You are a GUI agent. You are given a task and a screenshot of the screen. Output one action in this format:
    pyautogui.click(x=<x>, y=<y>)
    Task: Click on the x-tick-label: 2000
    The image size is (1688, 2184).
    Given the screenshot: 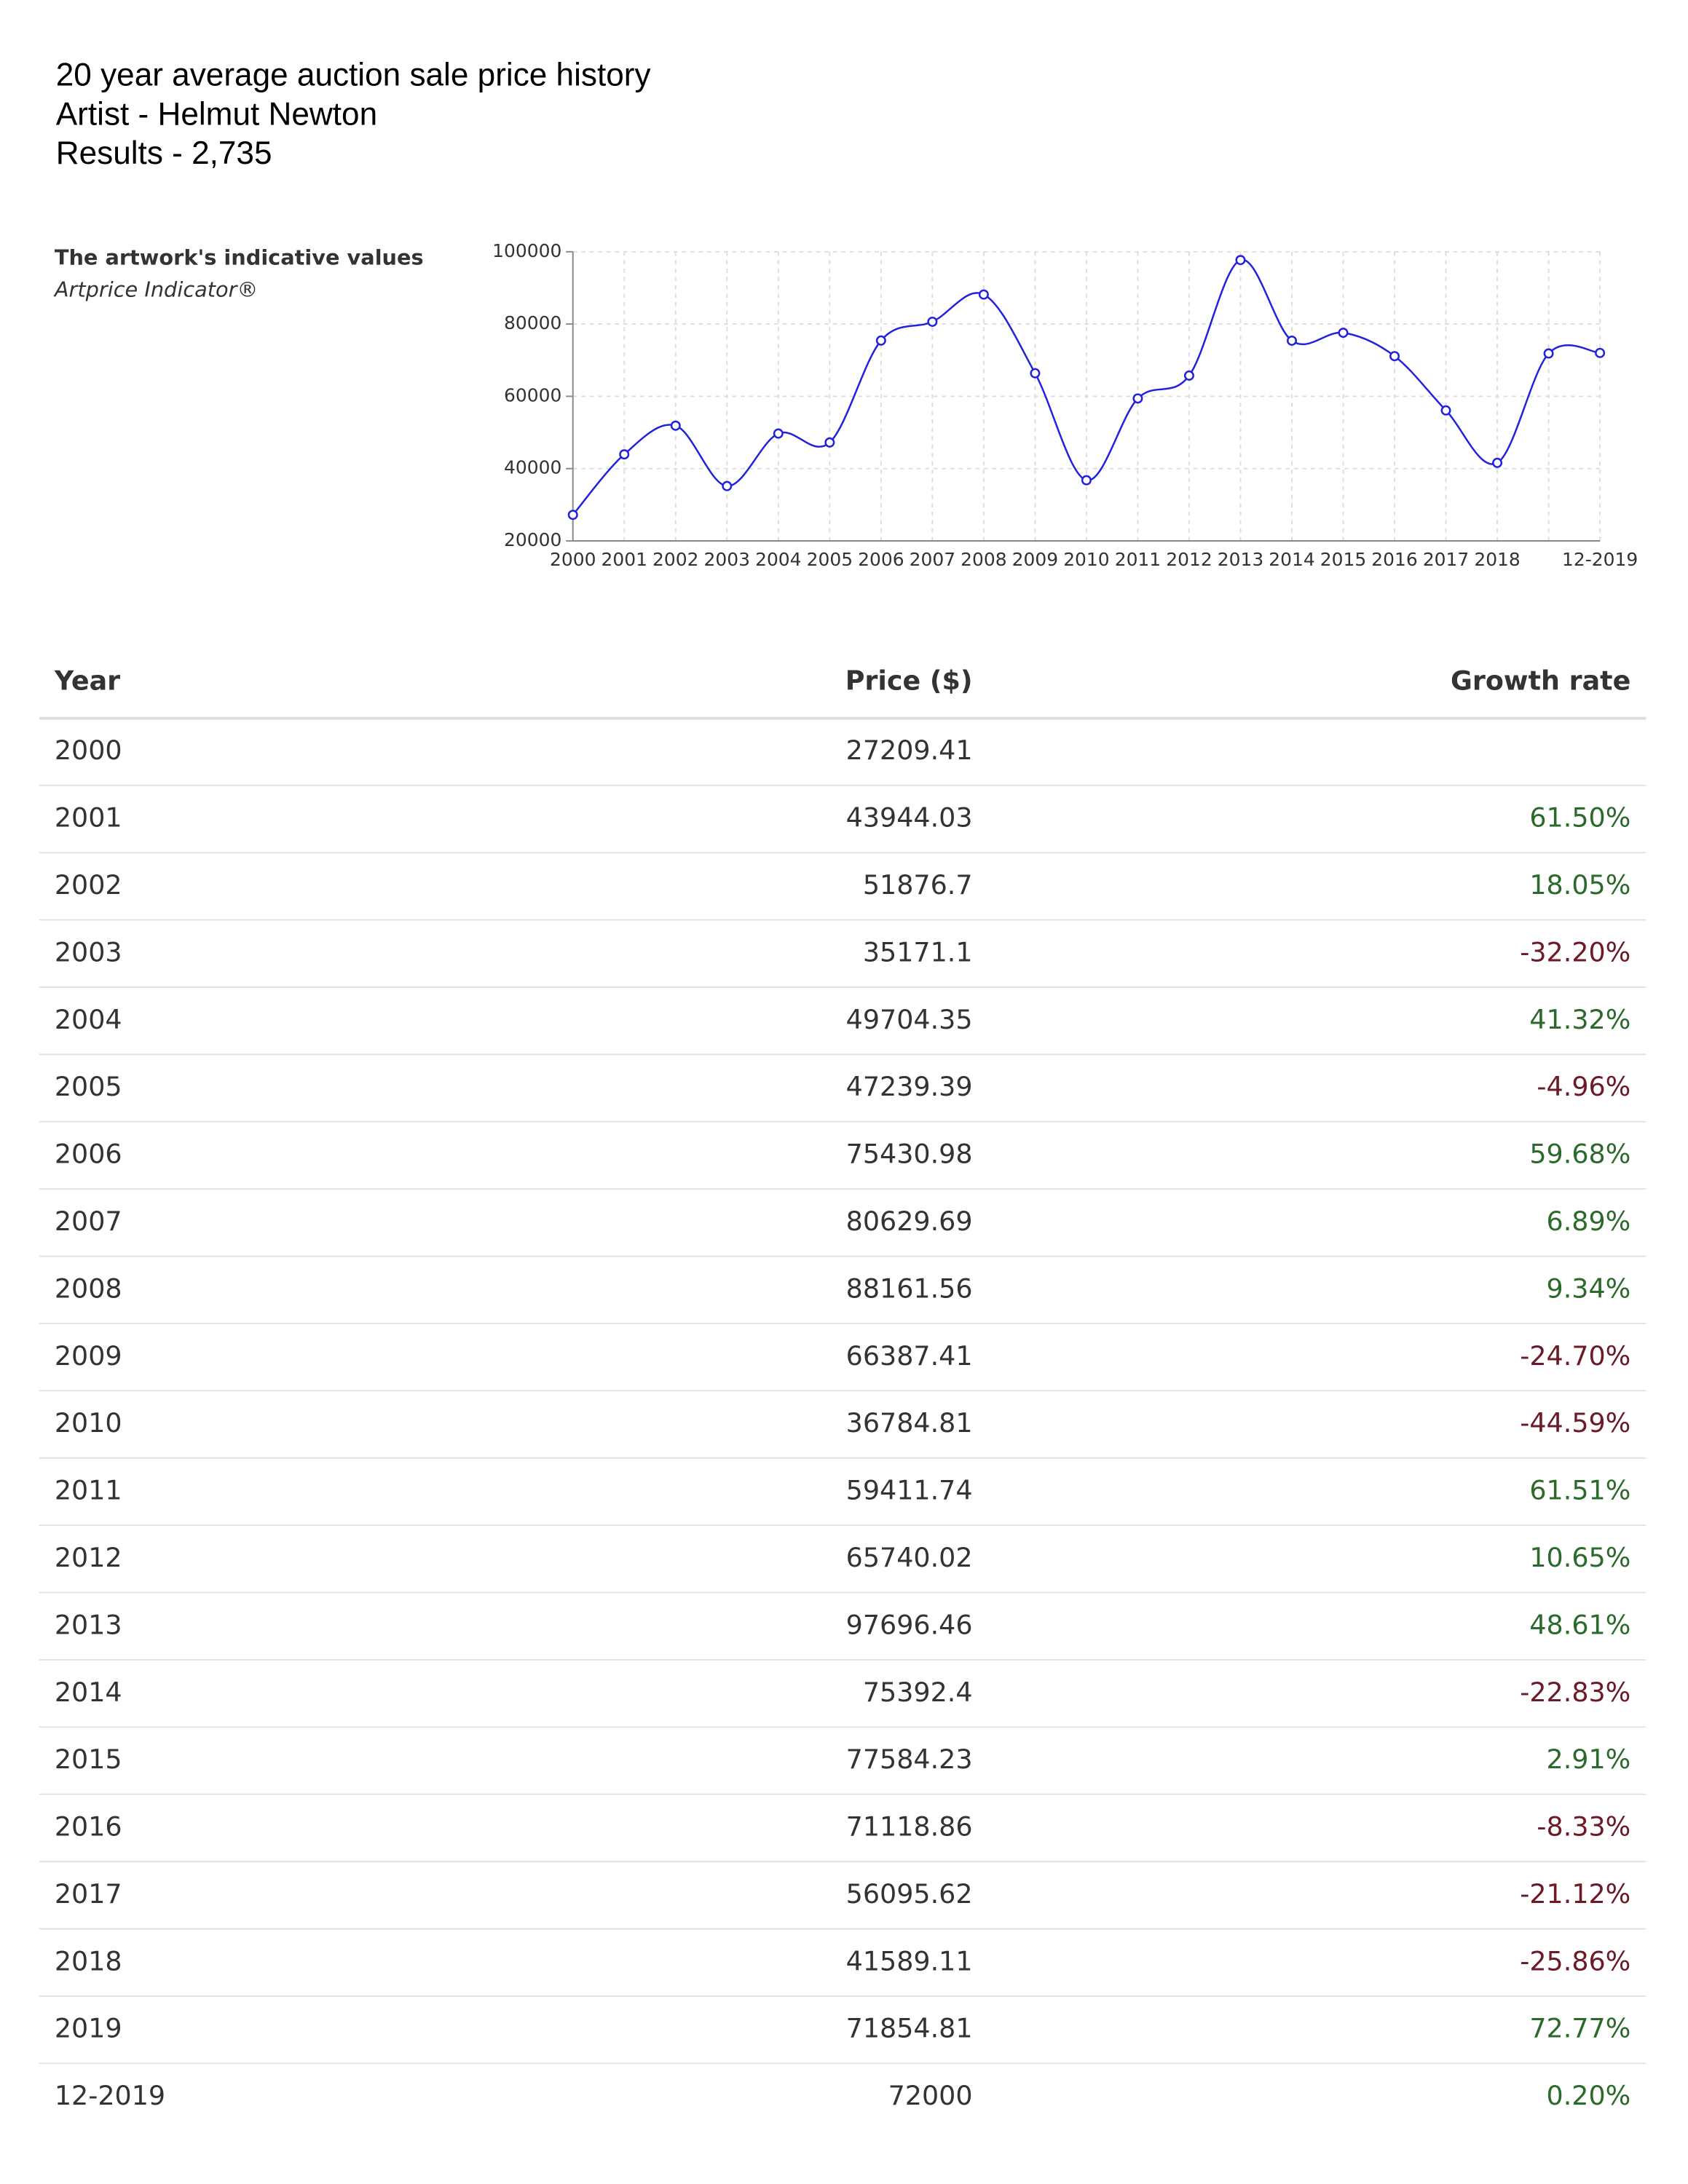 What is the action you would take?
    pyautogui.click(x=573, y=559)
    